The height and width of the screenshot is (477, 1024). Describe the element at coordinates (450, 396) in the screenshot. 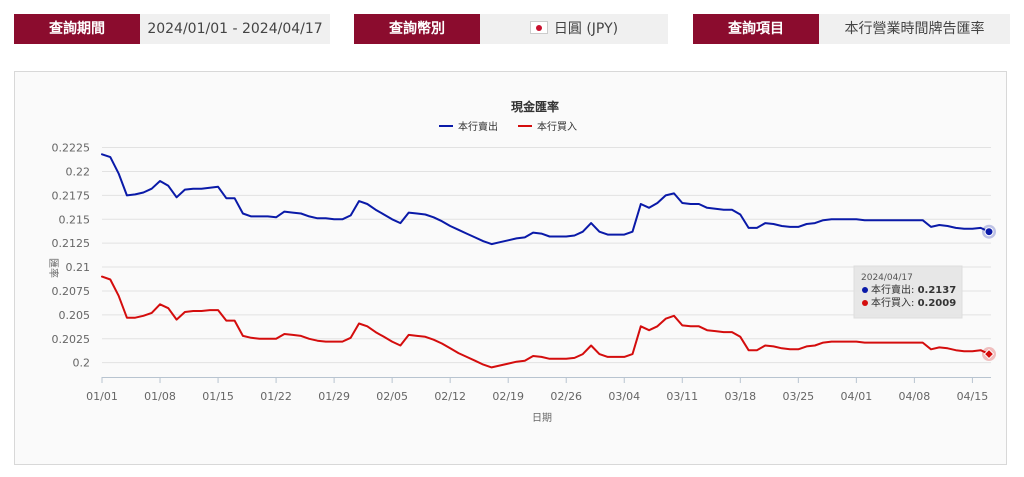

I see `x-tick-label: 02/12` at that location.